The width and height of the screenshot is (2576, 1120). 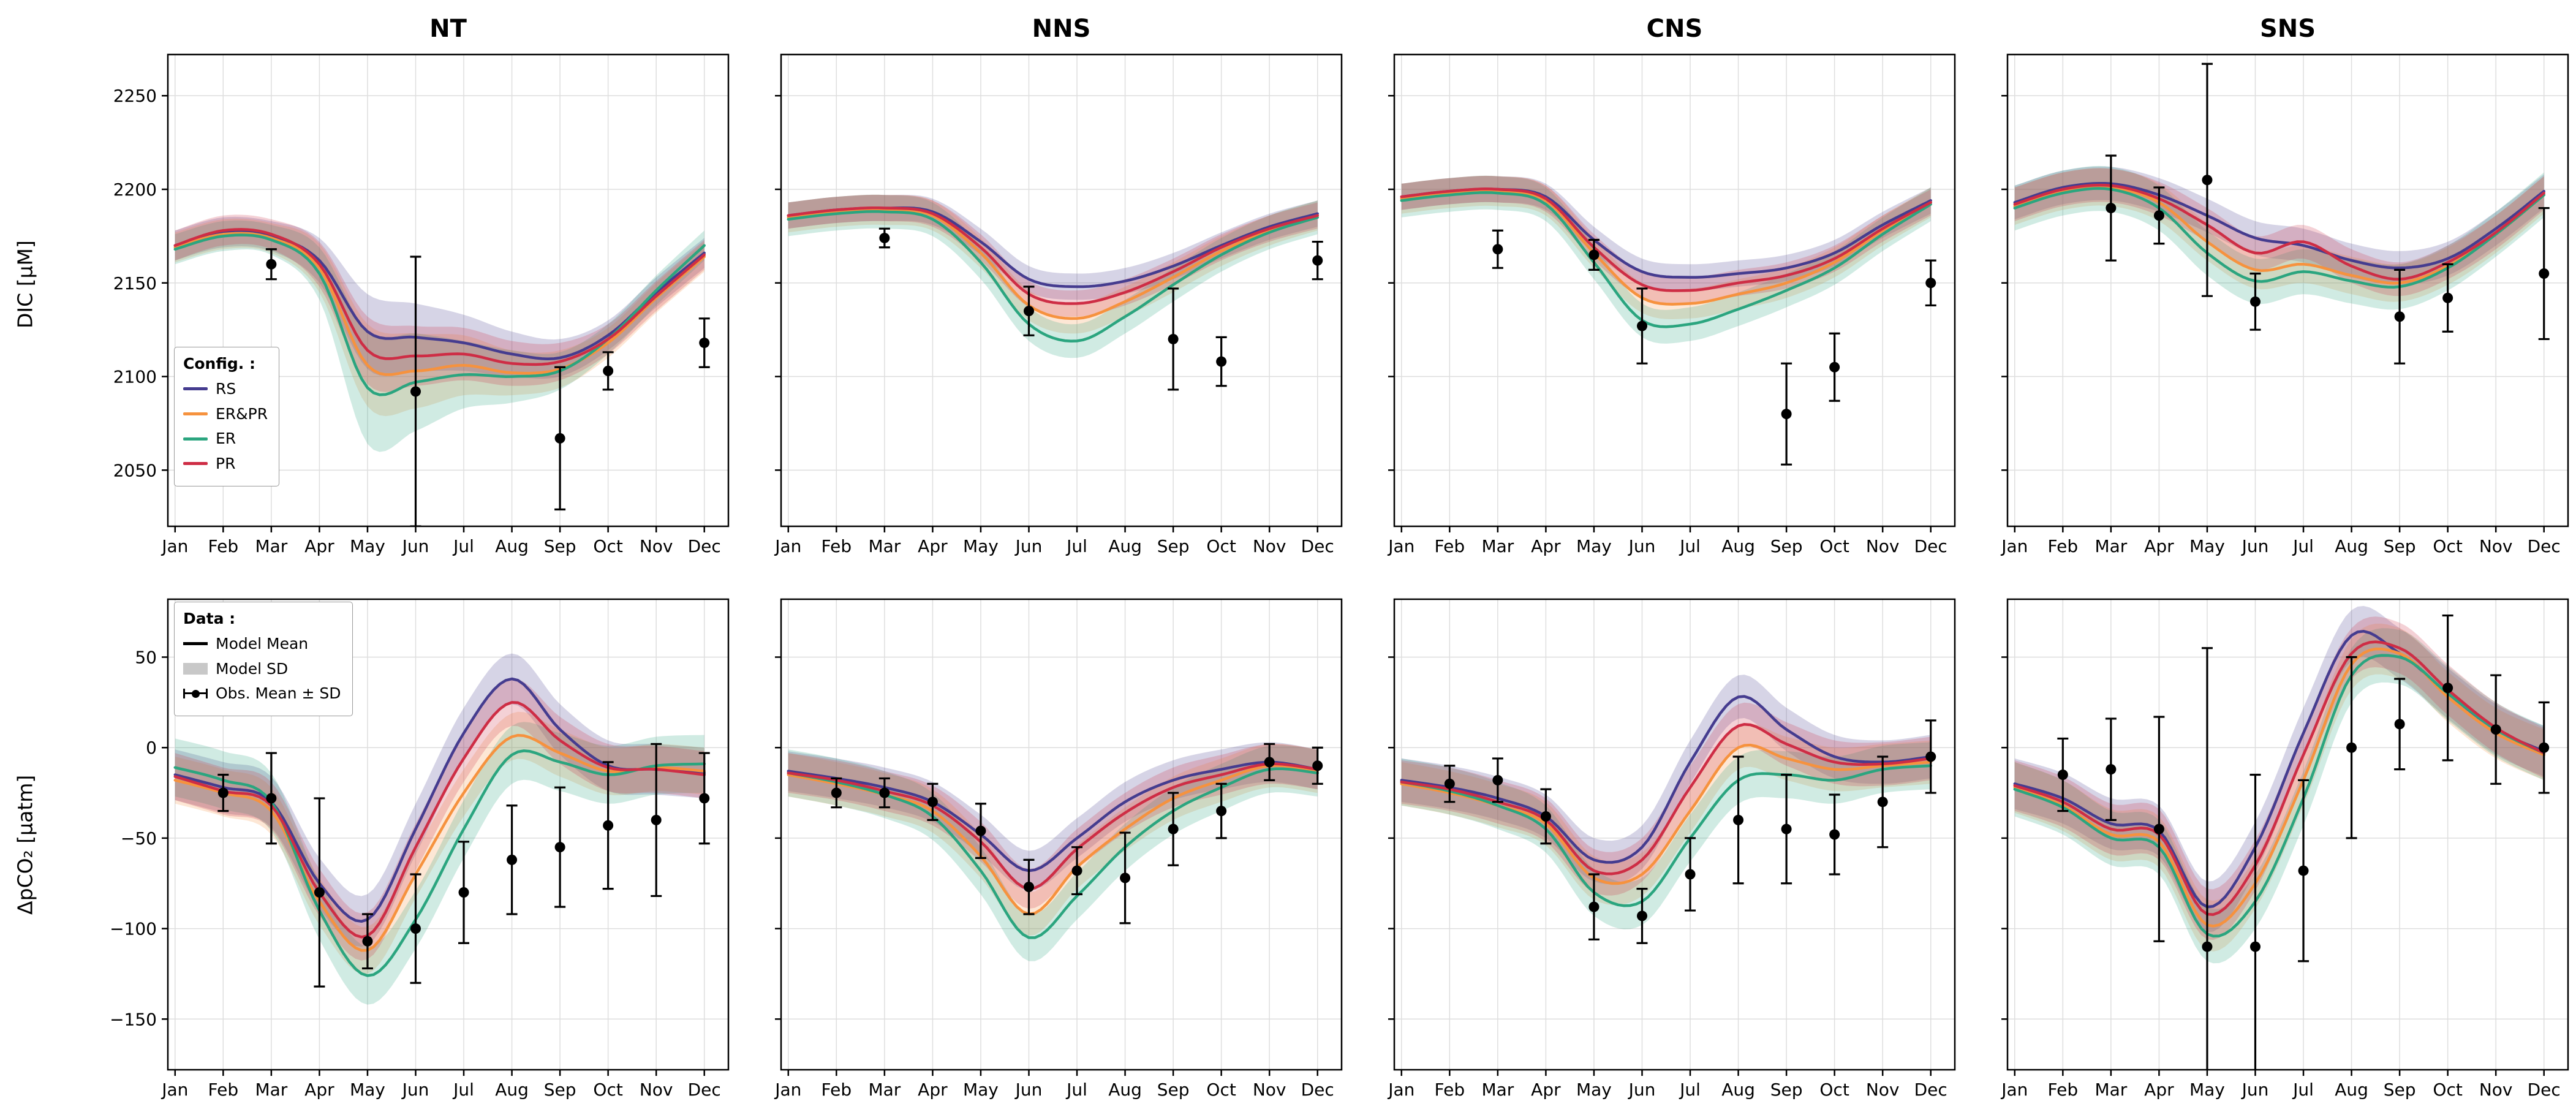 I want to click on series-band-ER&PR, so click(x=439, y=842).